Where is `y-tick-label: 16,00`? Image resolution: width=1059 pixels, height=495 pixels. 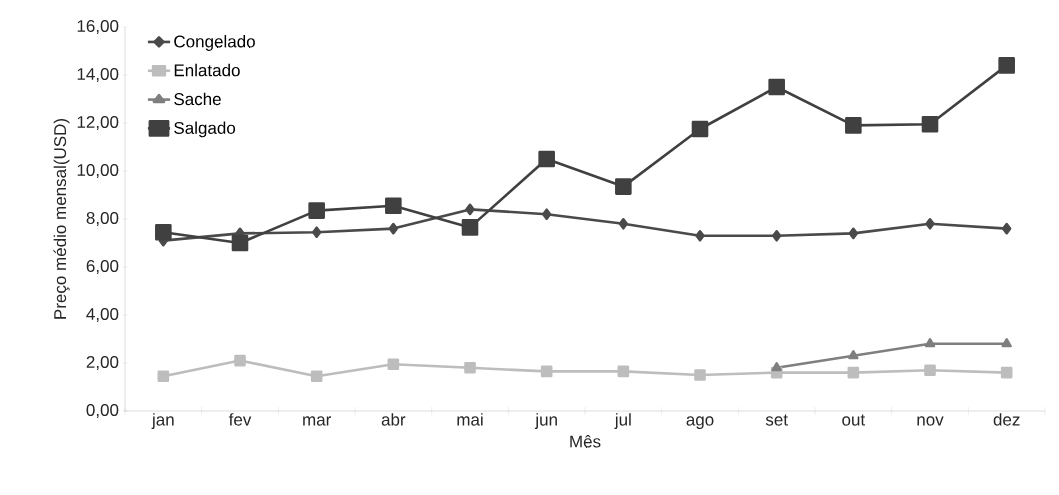
y-tick-label: 16,00 is located at coordinates (98, 27).